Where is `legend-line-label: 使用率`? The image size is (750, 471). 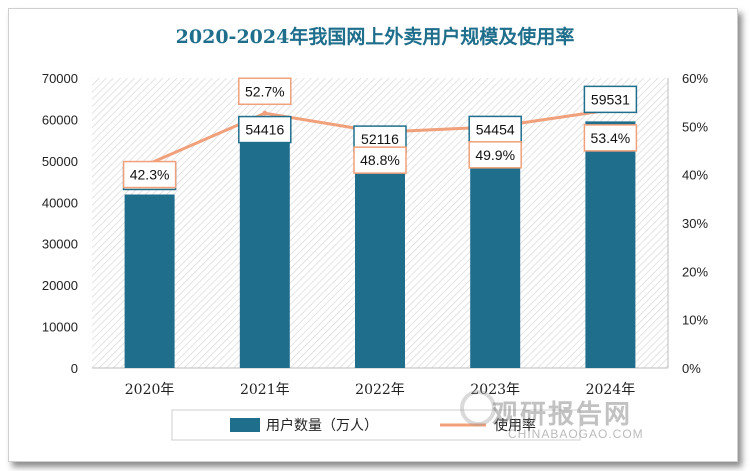 legend-line-label: 使用率 is located at coordinates (515, 425).